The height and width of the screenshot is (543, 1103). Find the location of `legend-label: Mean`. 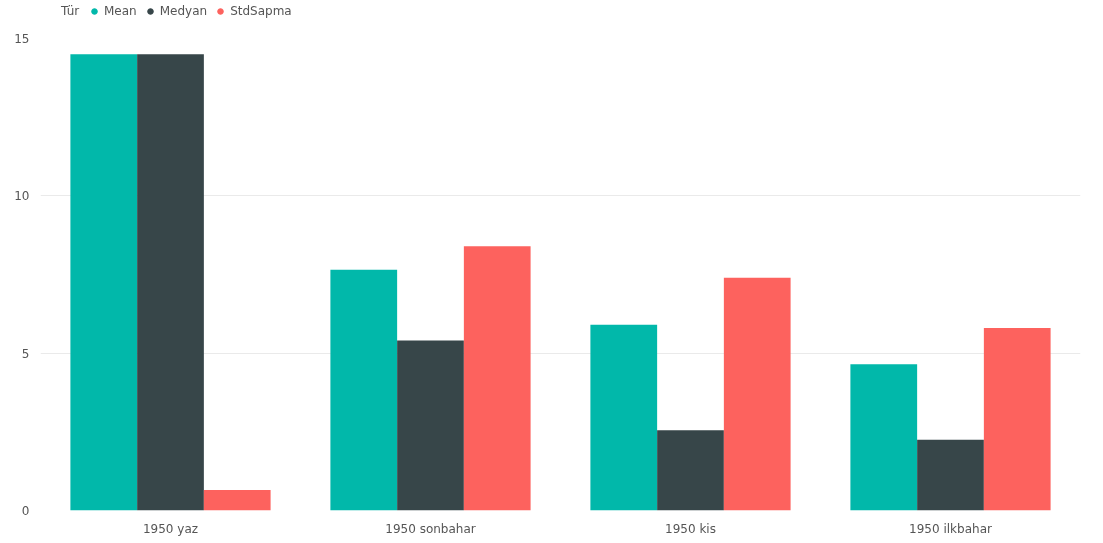

legend-label: Mean is located at coordinates (120, 11).